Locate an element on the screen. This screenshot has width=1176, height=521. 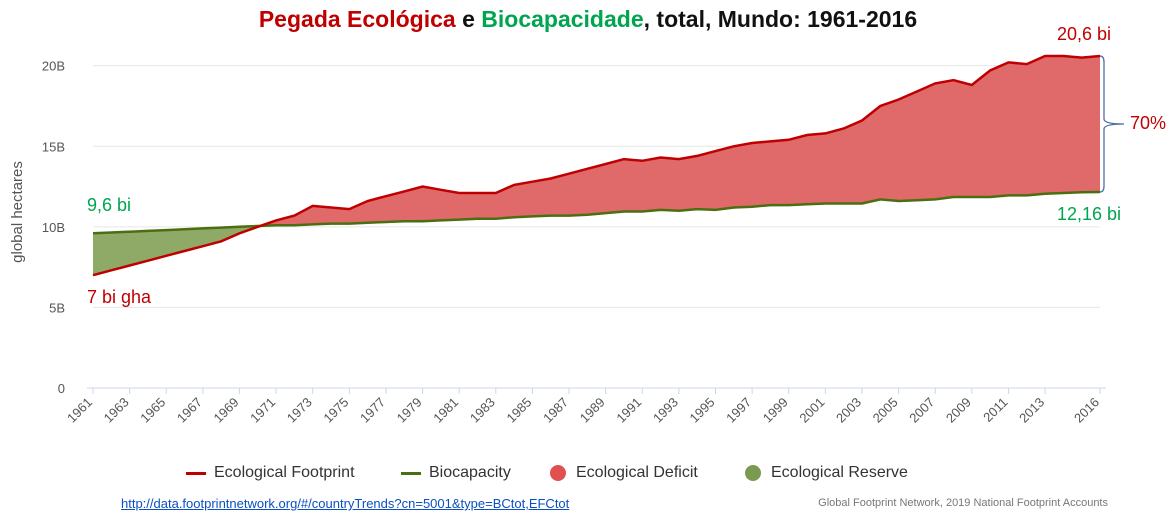
x-tick-label: 1971 is located at coordinates (262, 410).